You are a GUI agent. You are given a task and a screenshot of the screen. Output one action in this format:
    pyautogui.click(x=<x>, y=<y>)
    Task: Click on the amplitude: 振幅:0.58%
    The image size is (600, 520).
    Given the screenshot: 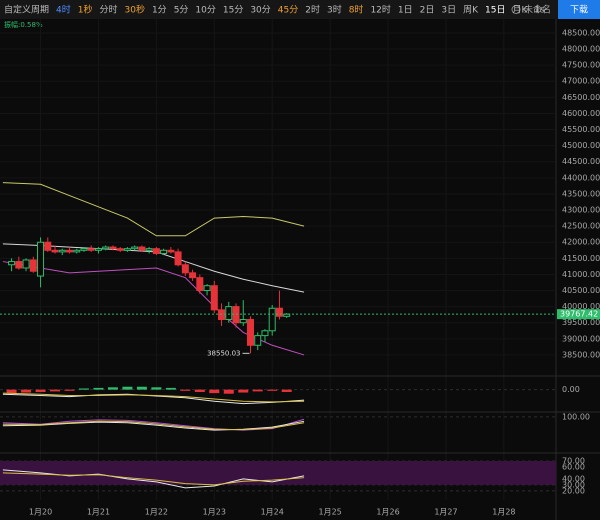 What is the action you would take?
    pyautogui.click(x=23, y=24)
    